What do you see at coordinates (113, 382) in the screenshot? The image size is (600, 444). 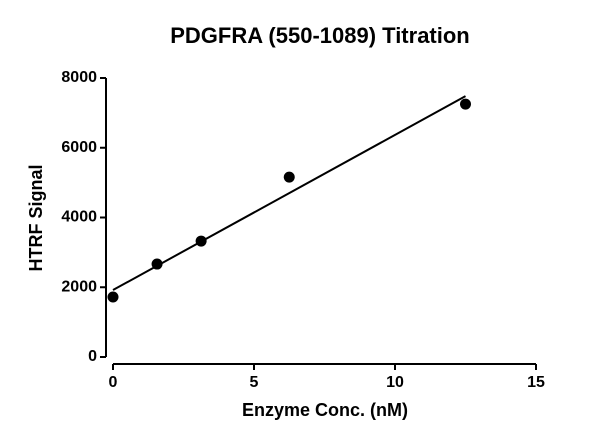 I see `x-tick-label: 0` at bounding box center [113, 382].